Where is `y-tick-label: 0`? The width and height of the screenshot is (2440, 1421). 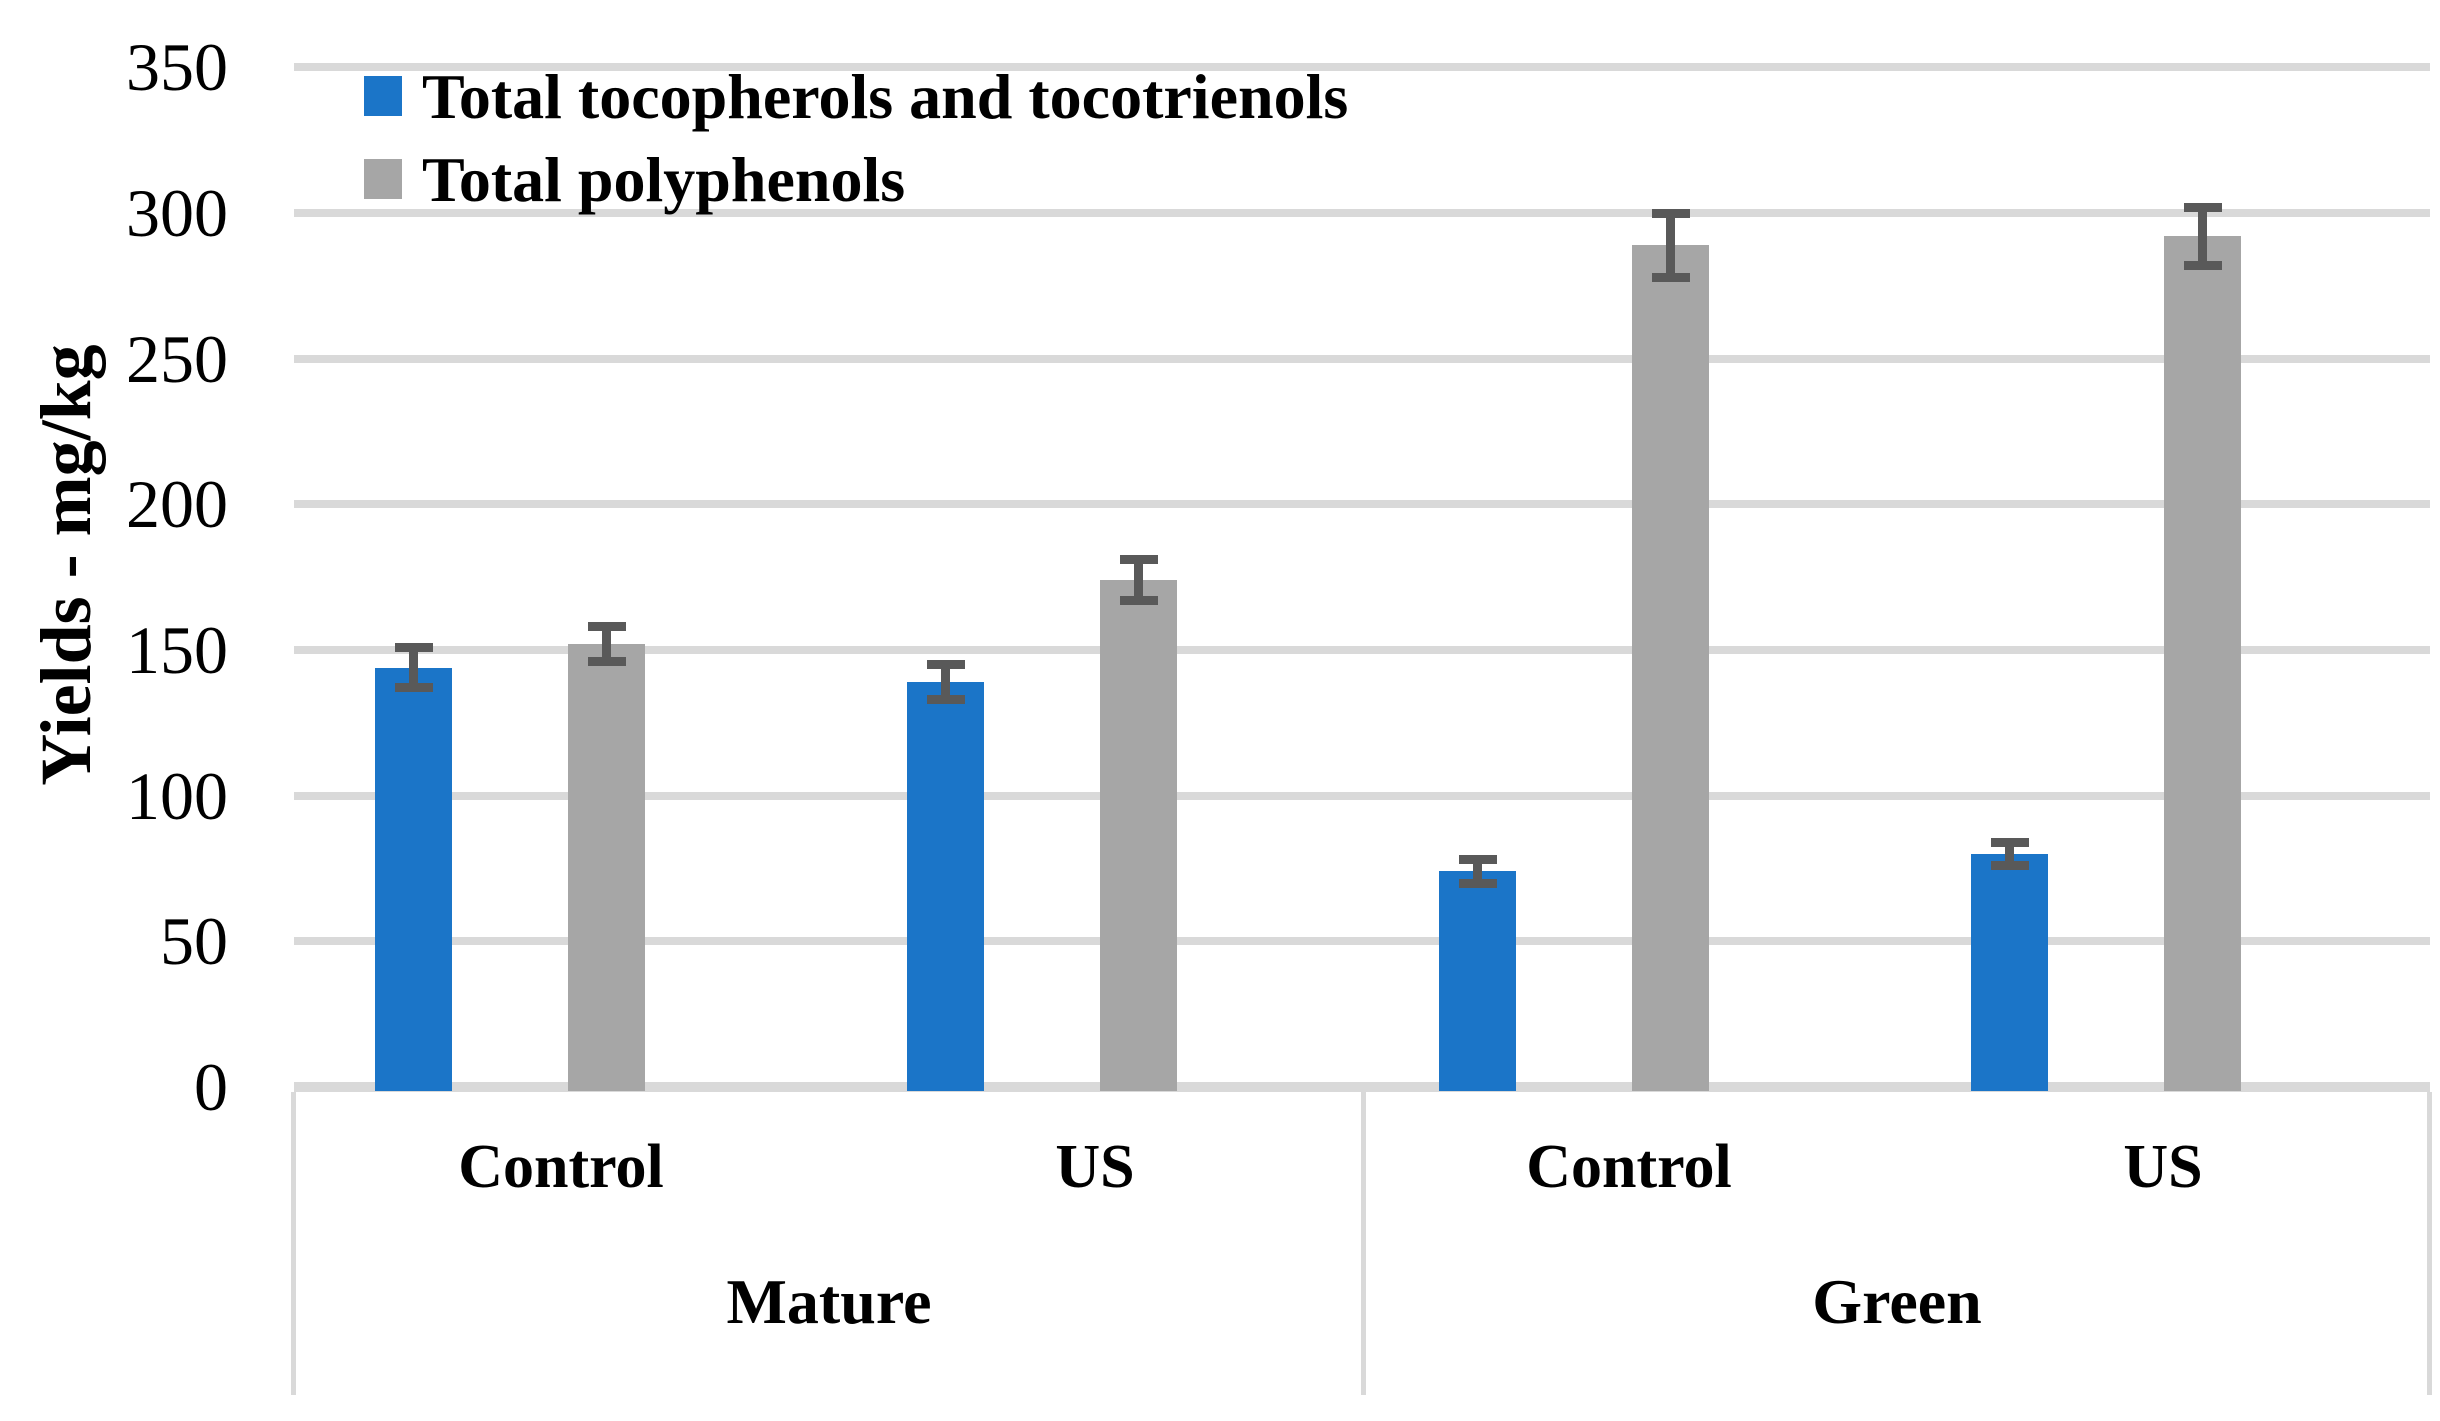
y-tick-label: 0 is located at coordinates (211, 1087).